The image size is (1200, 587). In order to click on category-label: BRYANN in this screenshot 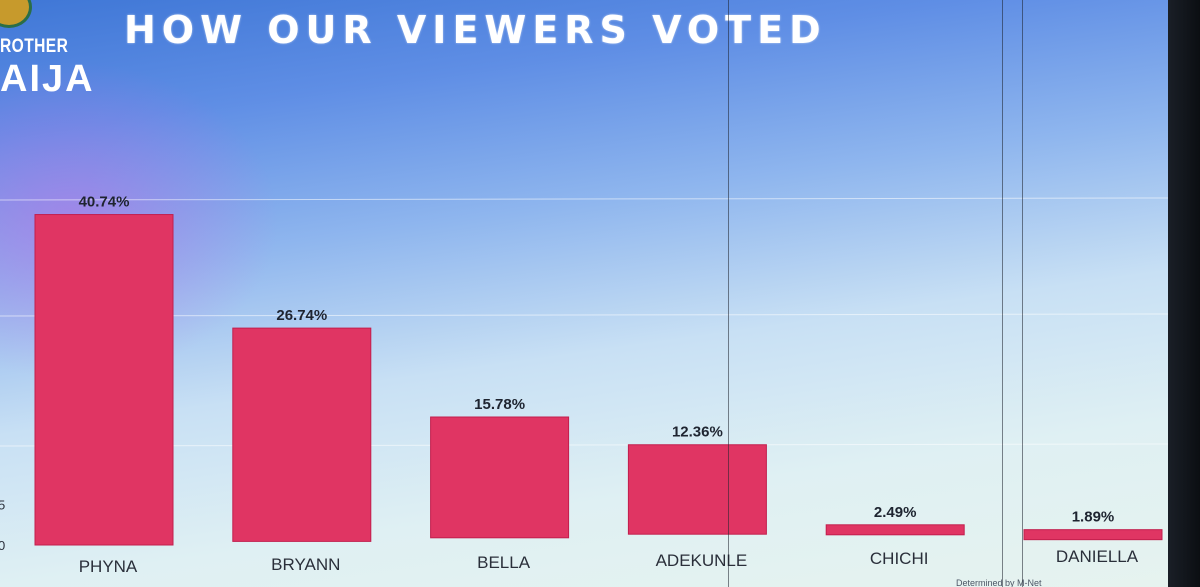, I will do `click(305, 564)`.